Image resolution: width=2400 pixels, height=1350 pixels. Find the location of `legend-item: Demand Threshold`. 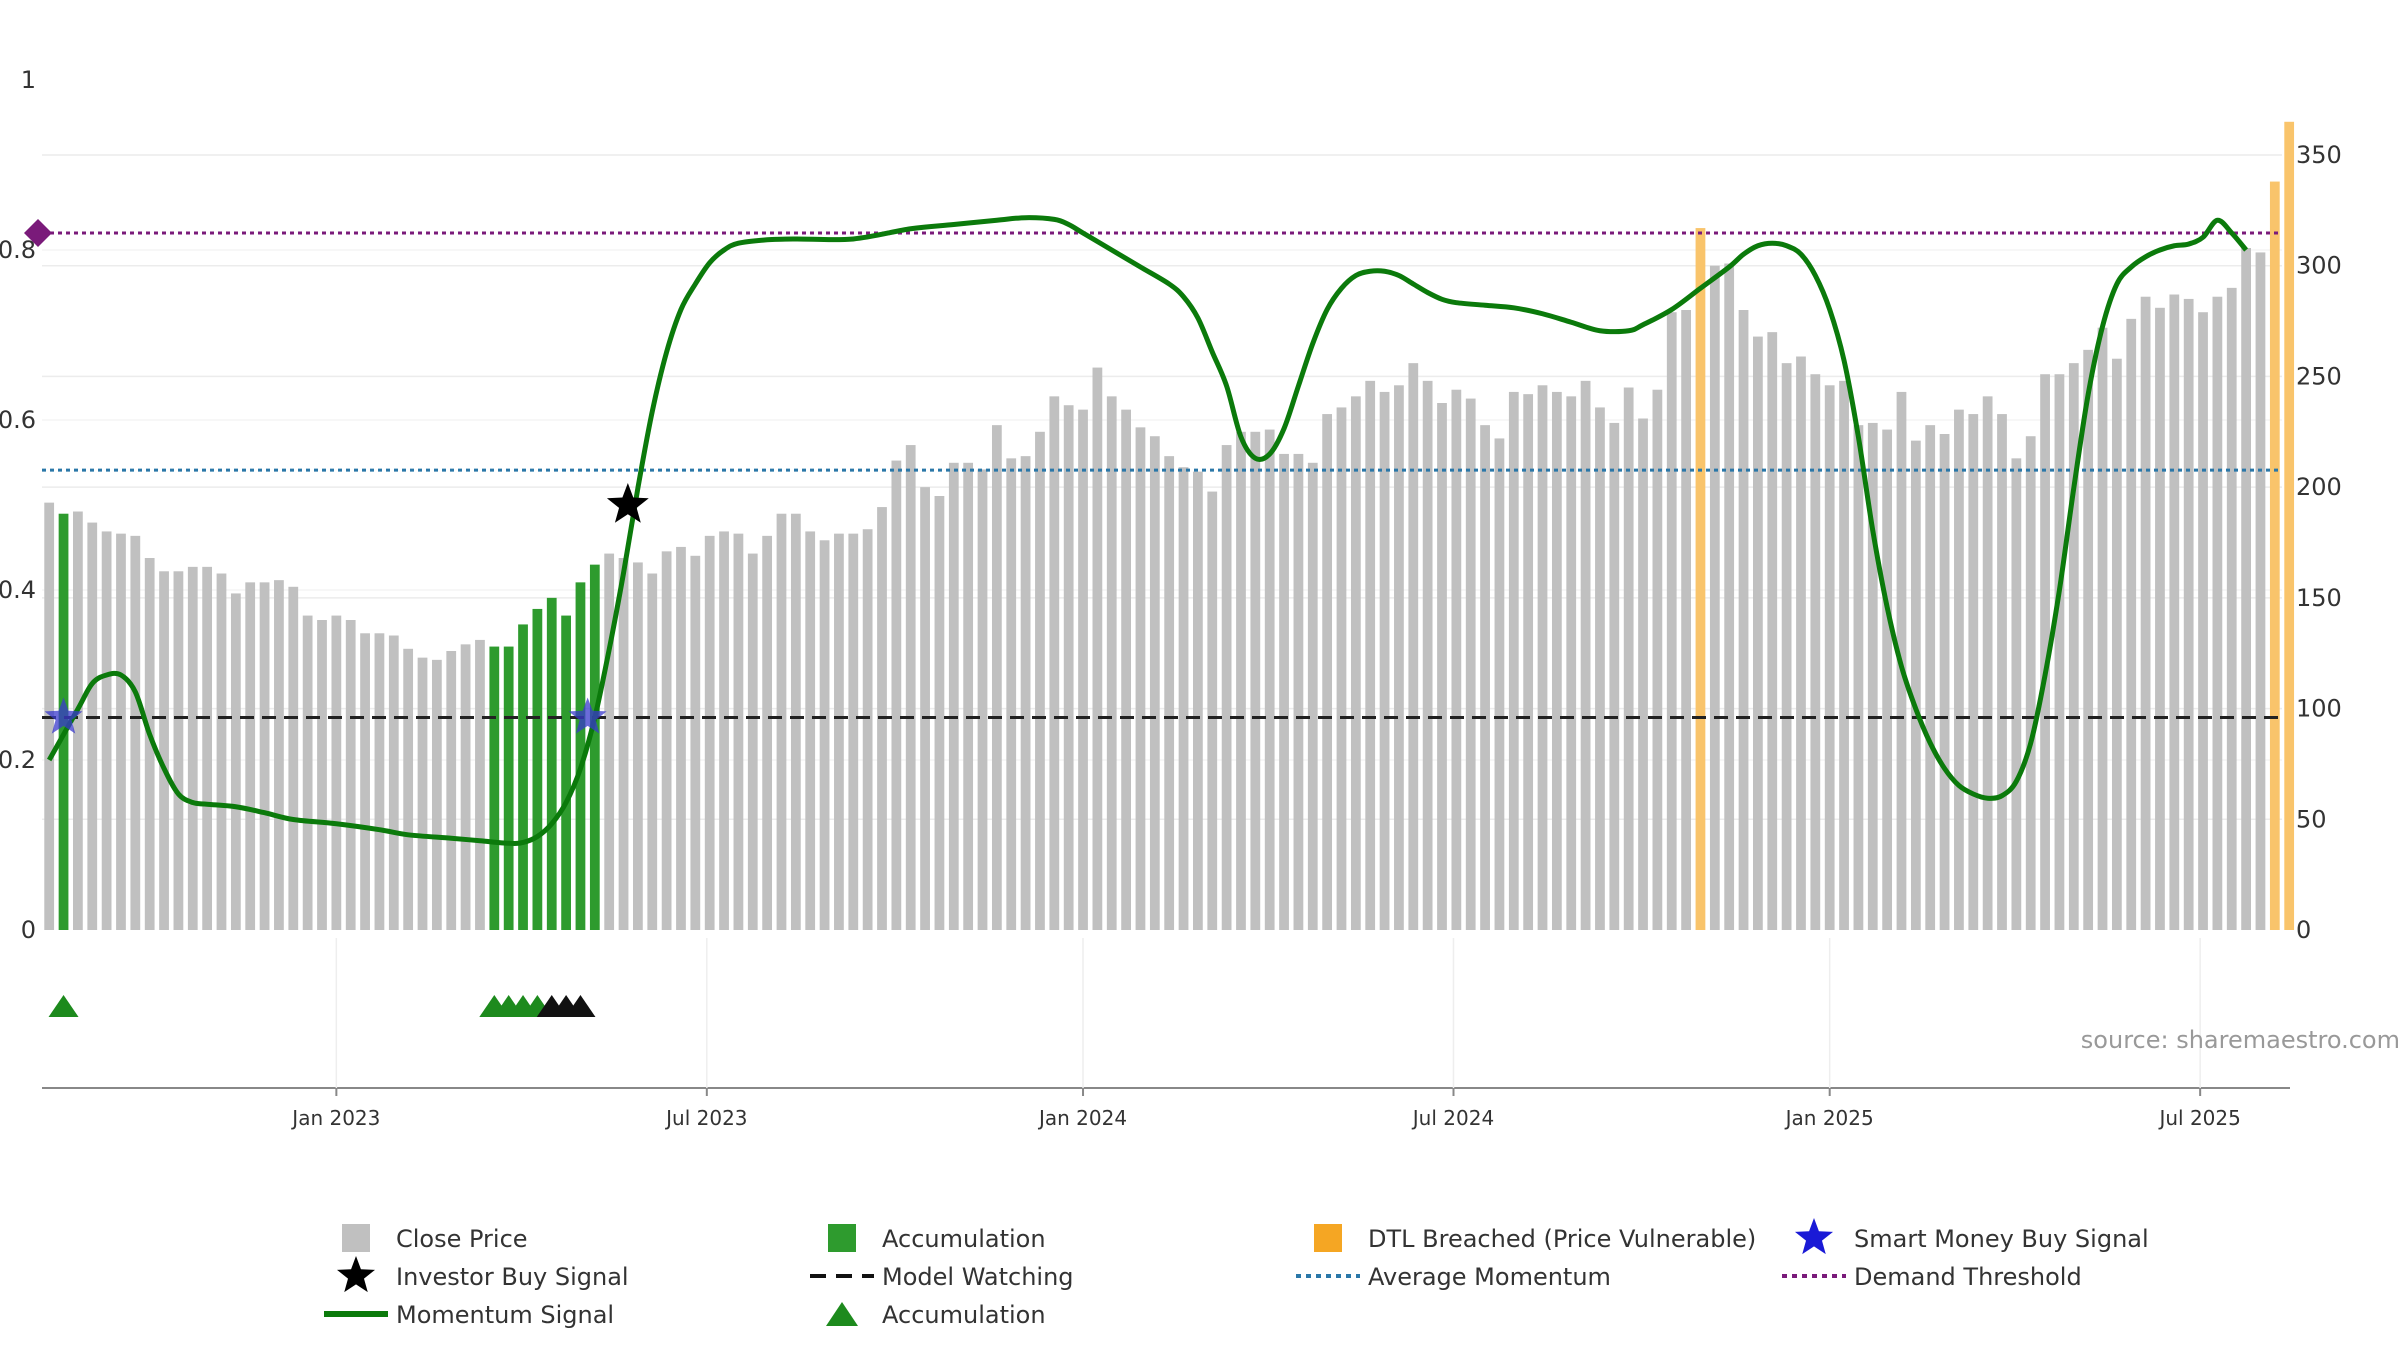

legend-item: Demand Threshold is located at coordinates (1932, 1277).